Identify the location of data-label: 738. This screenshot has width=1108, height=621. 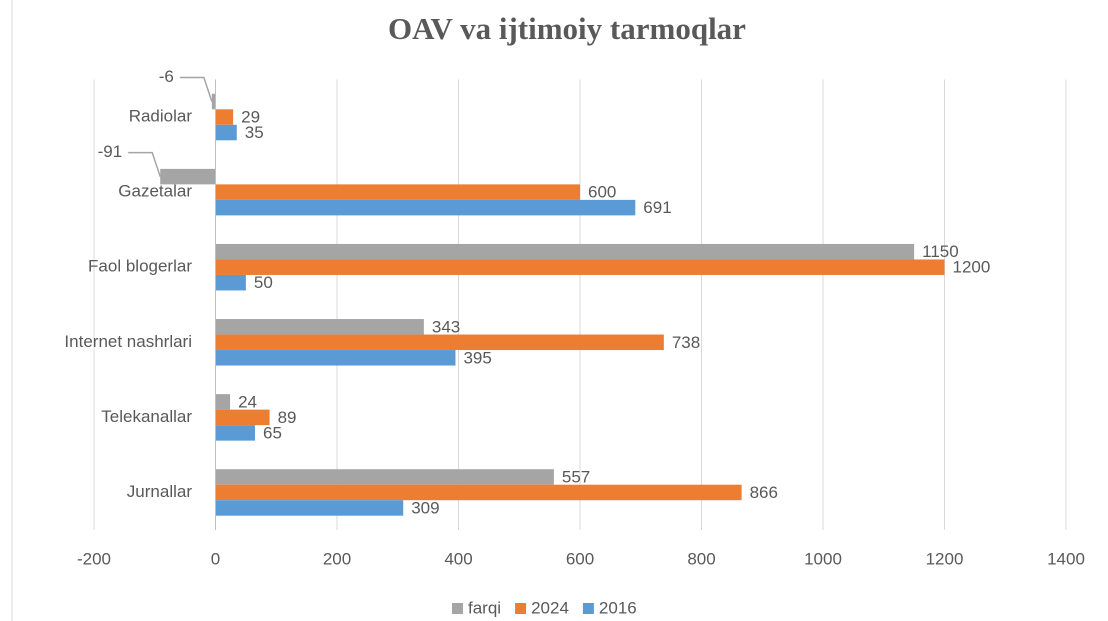
(686, 342).